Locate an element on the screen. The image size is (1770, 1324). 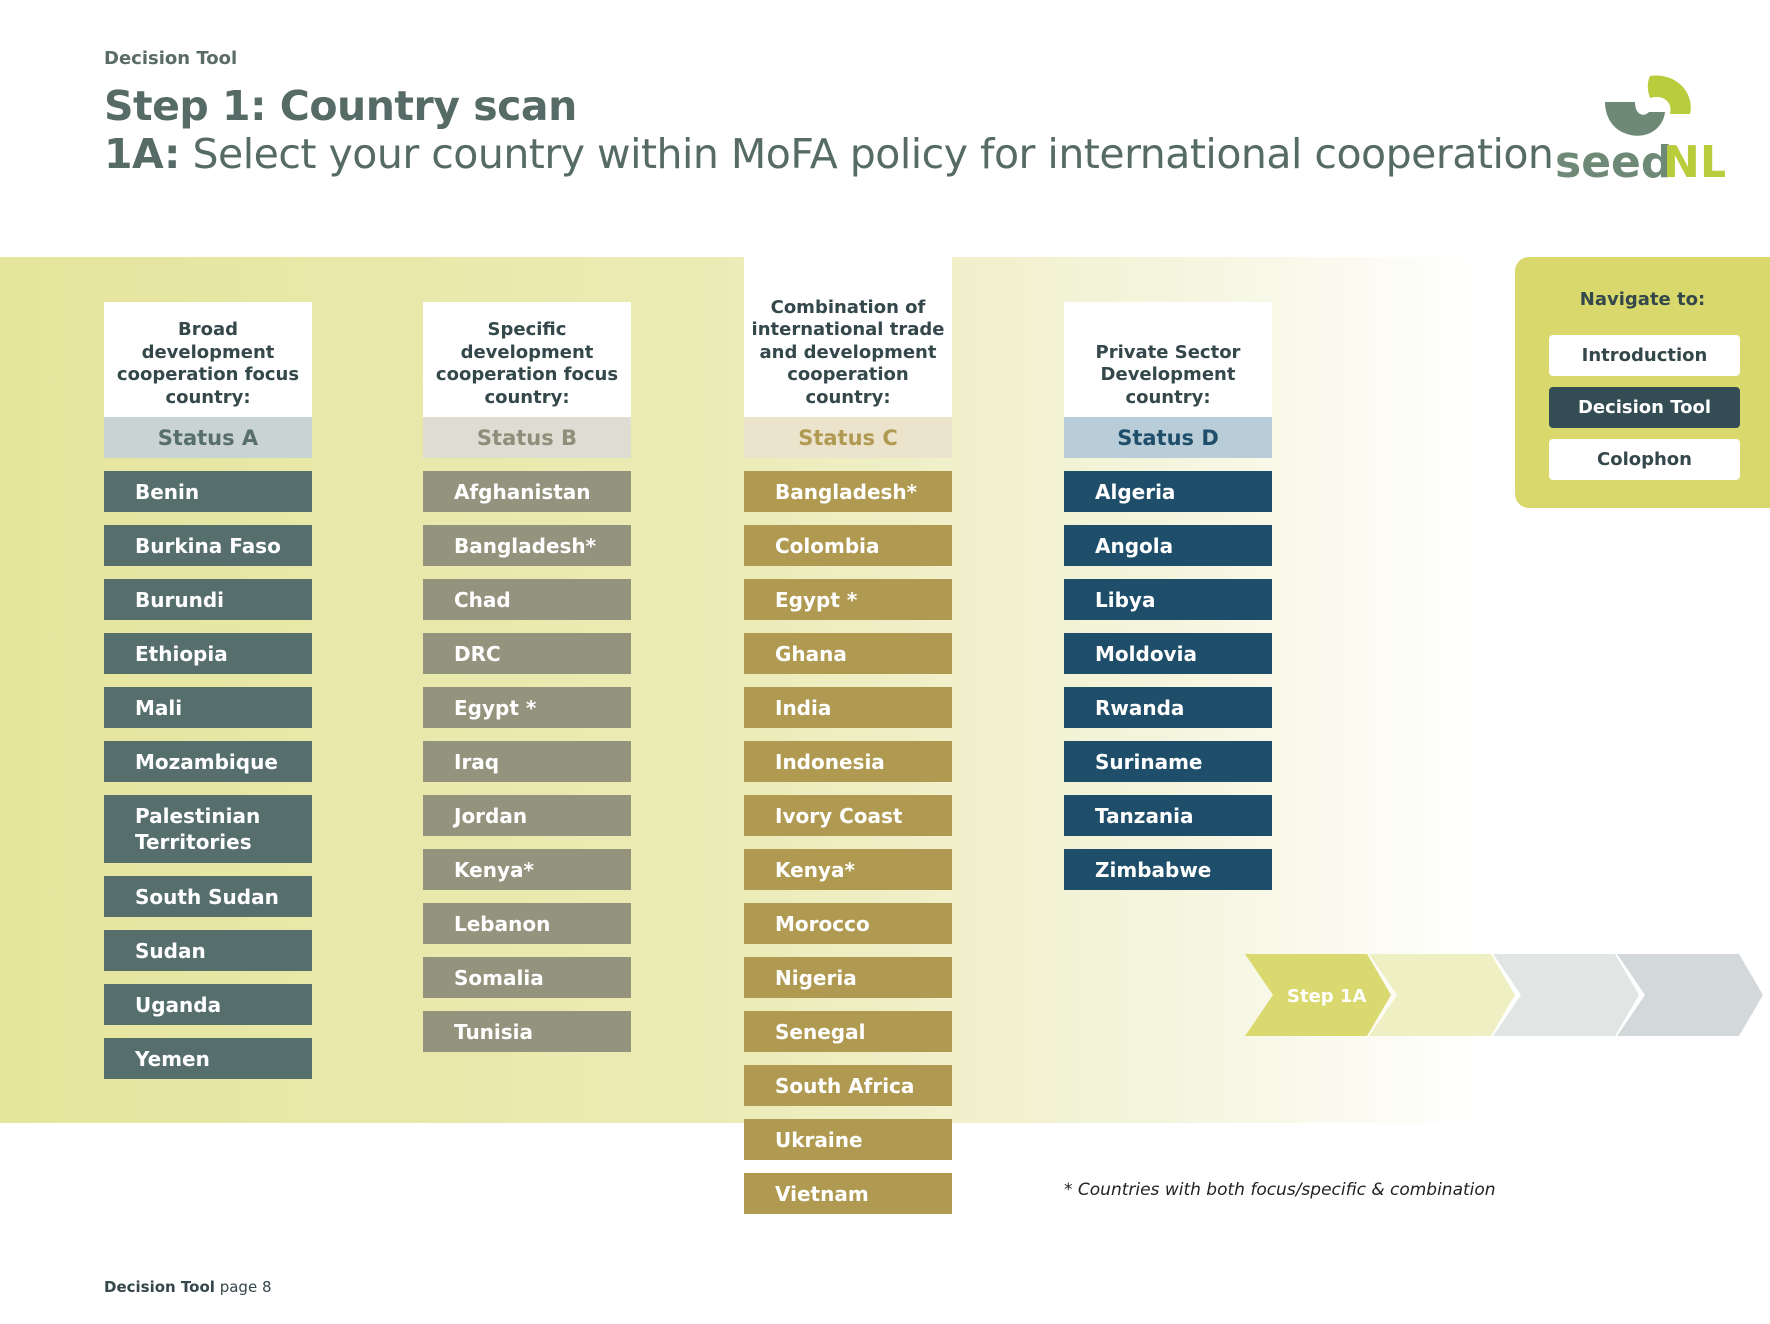
country-item: Tunisia is located at coordinates (527, 1031).